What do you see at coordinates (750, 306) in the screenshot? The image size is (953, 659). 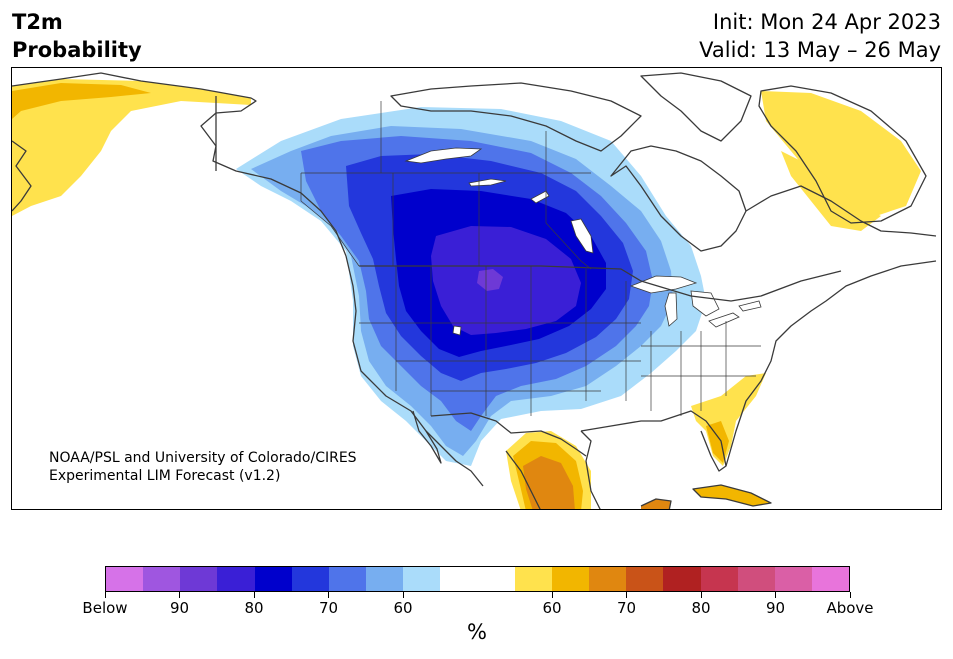 I see `lake-ontario` at bounding box center [750, 306].